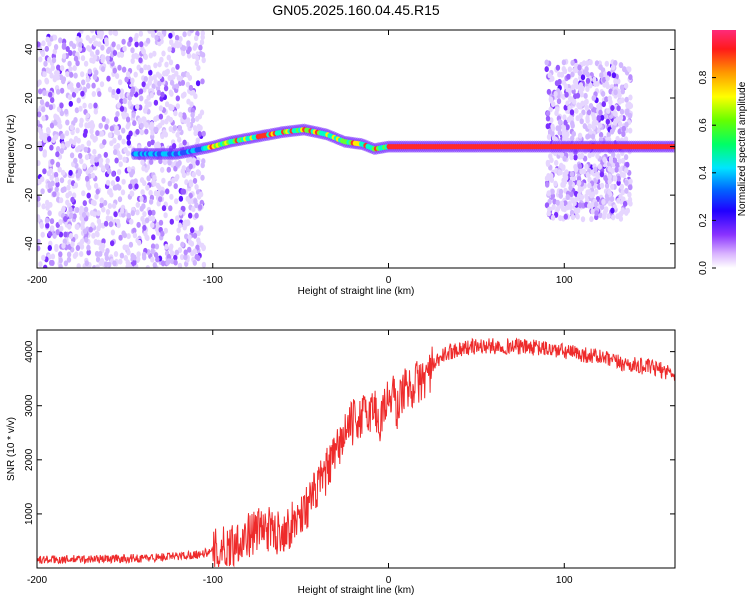 This screenshot has width=750, height=600. I want to click on colorbar-tick-label: 0.6, so click(703, 125).